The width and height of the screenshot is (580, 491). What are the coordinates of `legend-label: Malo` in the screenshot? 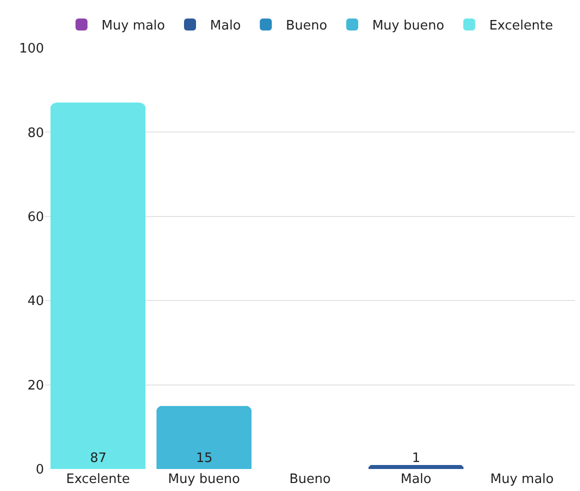 It's located at (225, 26).